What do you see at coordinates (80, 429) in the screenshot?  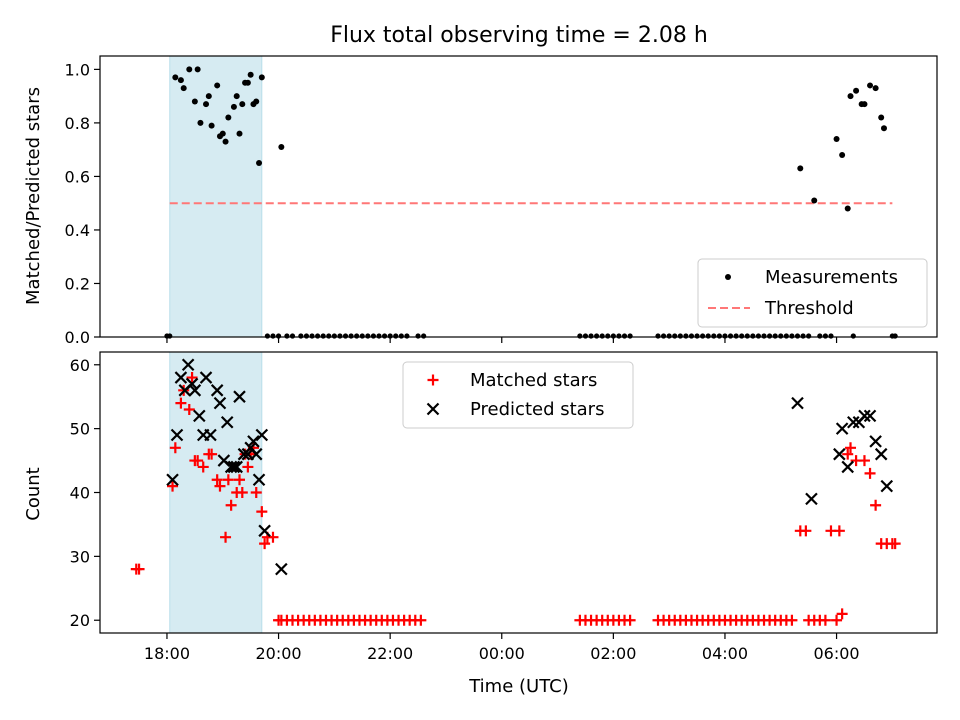 I see `y-tick-label: 50` at bounding box center [80, 429].